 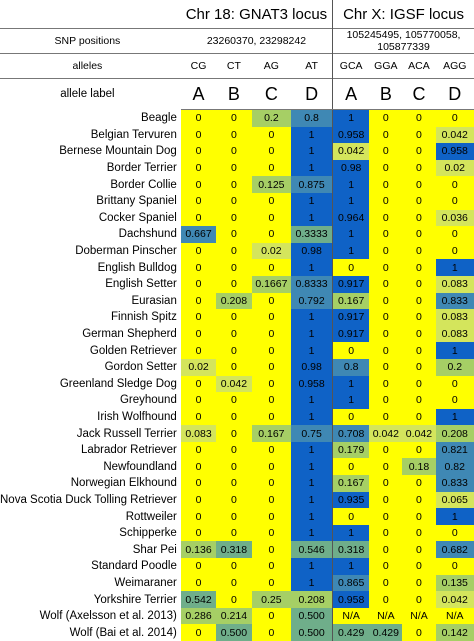 I want to click on igsf-freq-cell: 0.036, so click(x=455, y=218).